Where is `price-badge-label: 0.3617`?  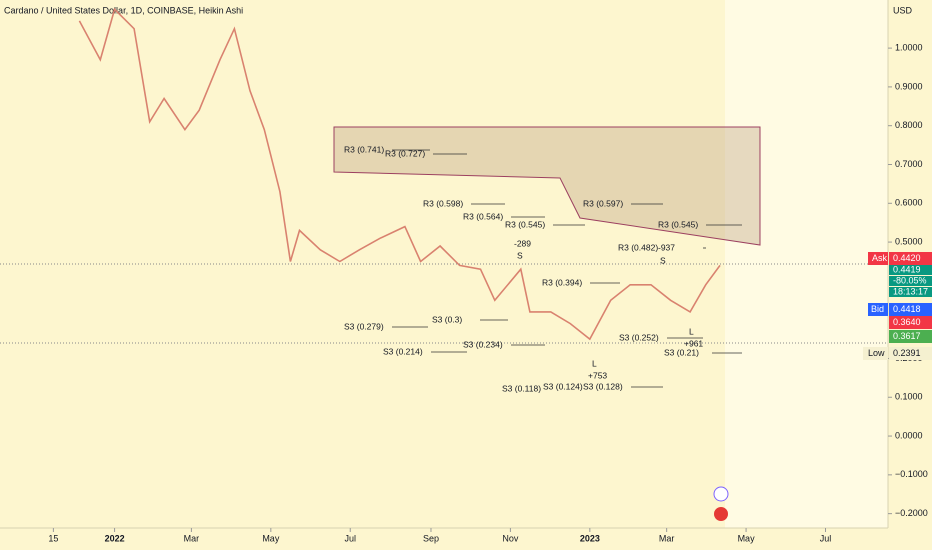 price-badge-label: 0.3617 is located at coordinates (907, 336).